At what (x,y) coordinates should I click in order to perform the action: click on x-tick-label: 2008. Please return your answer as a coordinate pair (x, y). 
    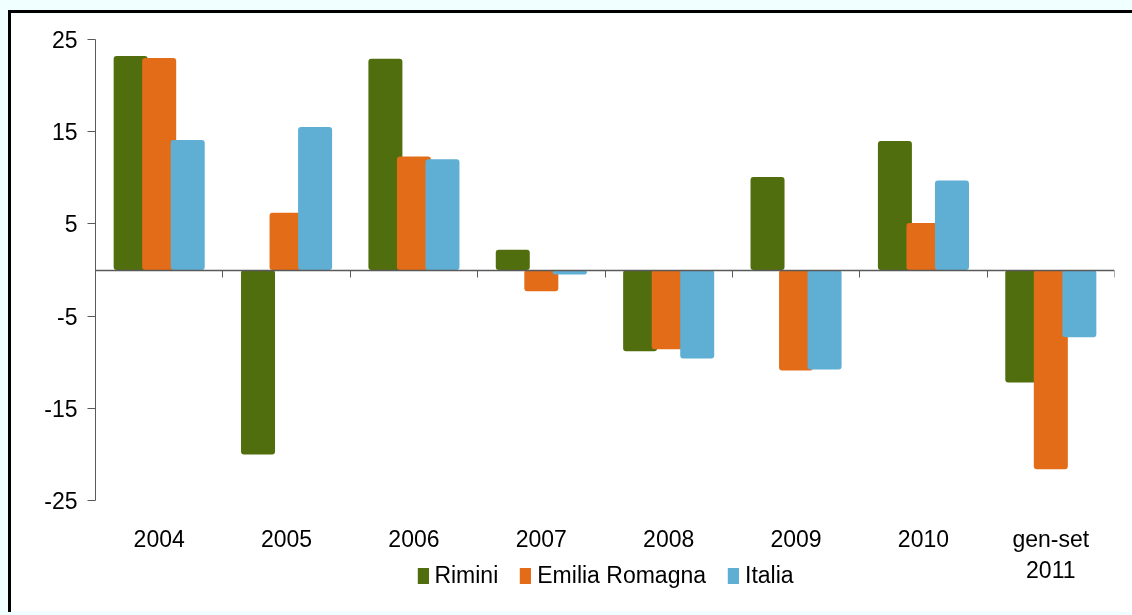
    Looking at the image, I should click on (669, 538).